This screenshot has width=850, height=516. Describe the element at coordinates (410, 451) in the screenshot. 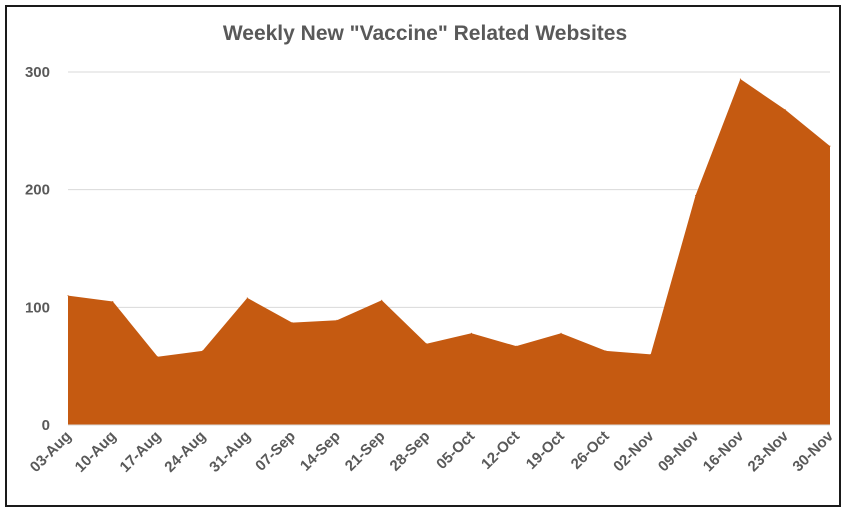

I see `x-tick-label: 28-Sep` at that location.